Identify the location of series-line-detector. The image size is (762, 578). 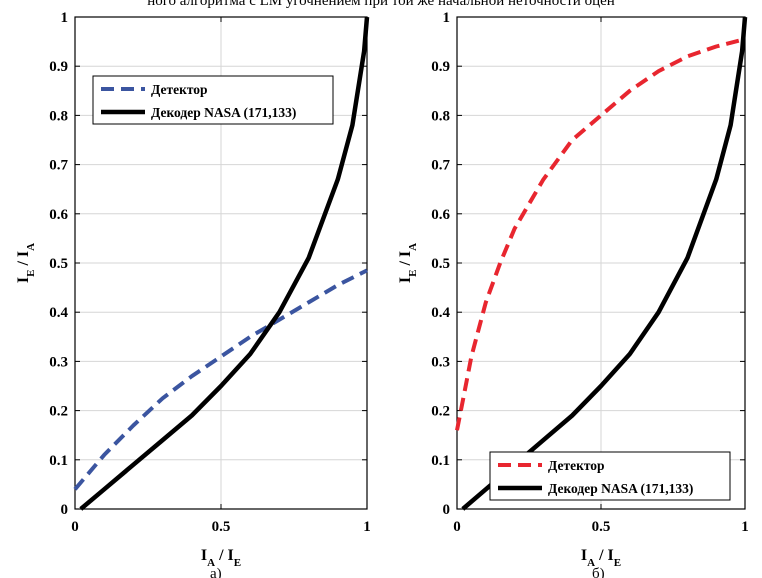
(220, 379).